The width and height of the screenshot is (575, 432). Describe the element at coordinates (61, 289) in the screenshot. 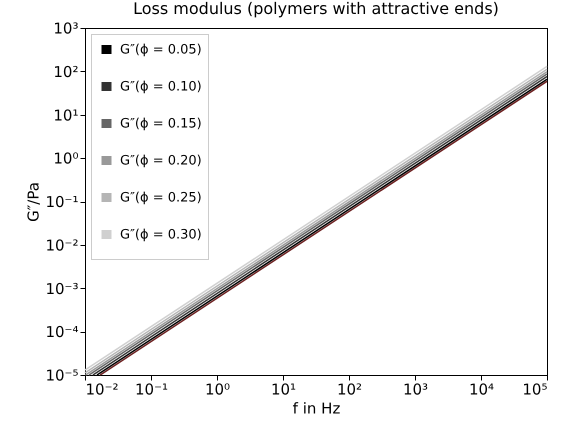

I see `y-tick-label: 10⁻³` at that location.